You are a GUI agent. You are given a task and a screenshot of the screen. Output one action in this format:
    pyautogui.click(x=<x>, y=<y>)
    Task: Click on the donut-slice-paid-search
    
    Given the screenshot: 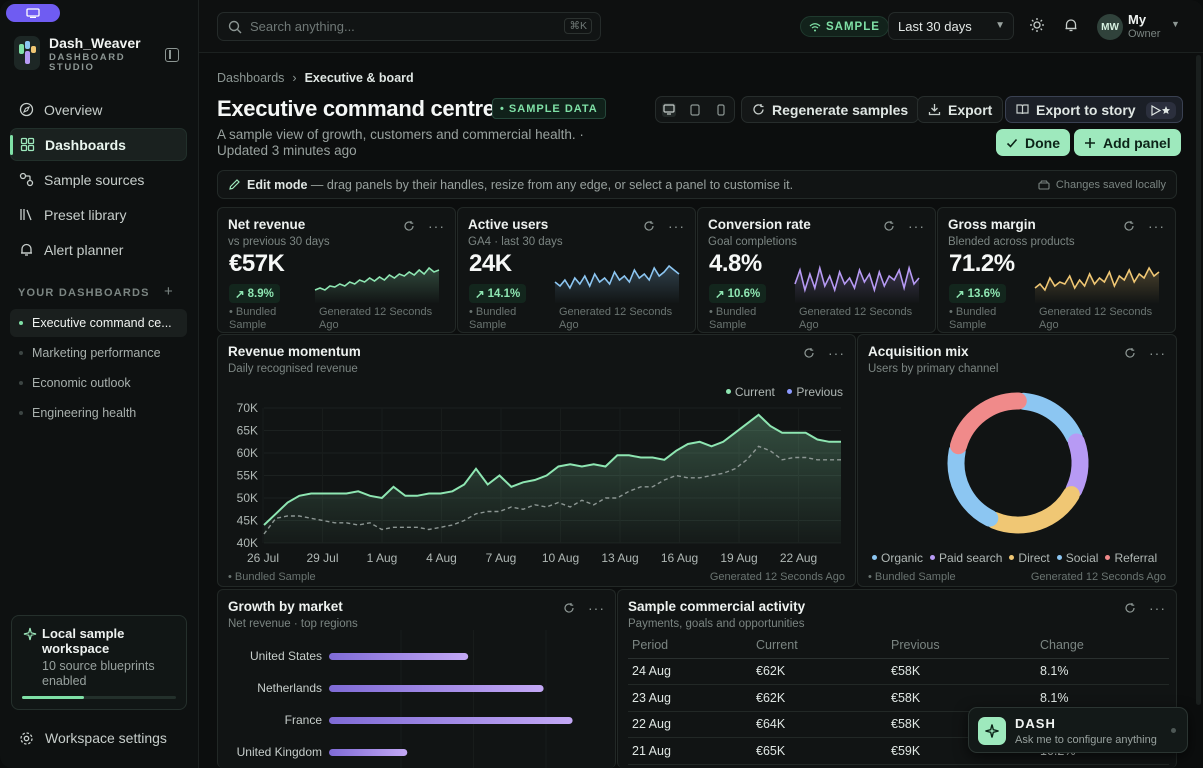 What is the action you would take?
    pyautogui.click(x=1077, y=466)
    